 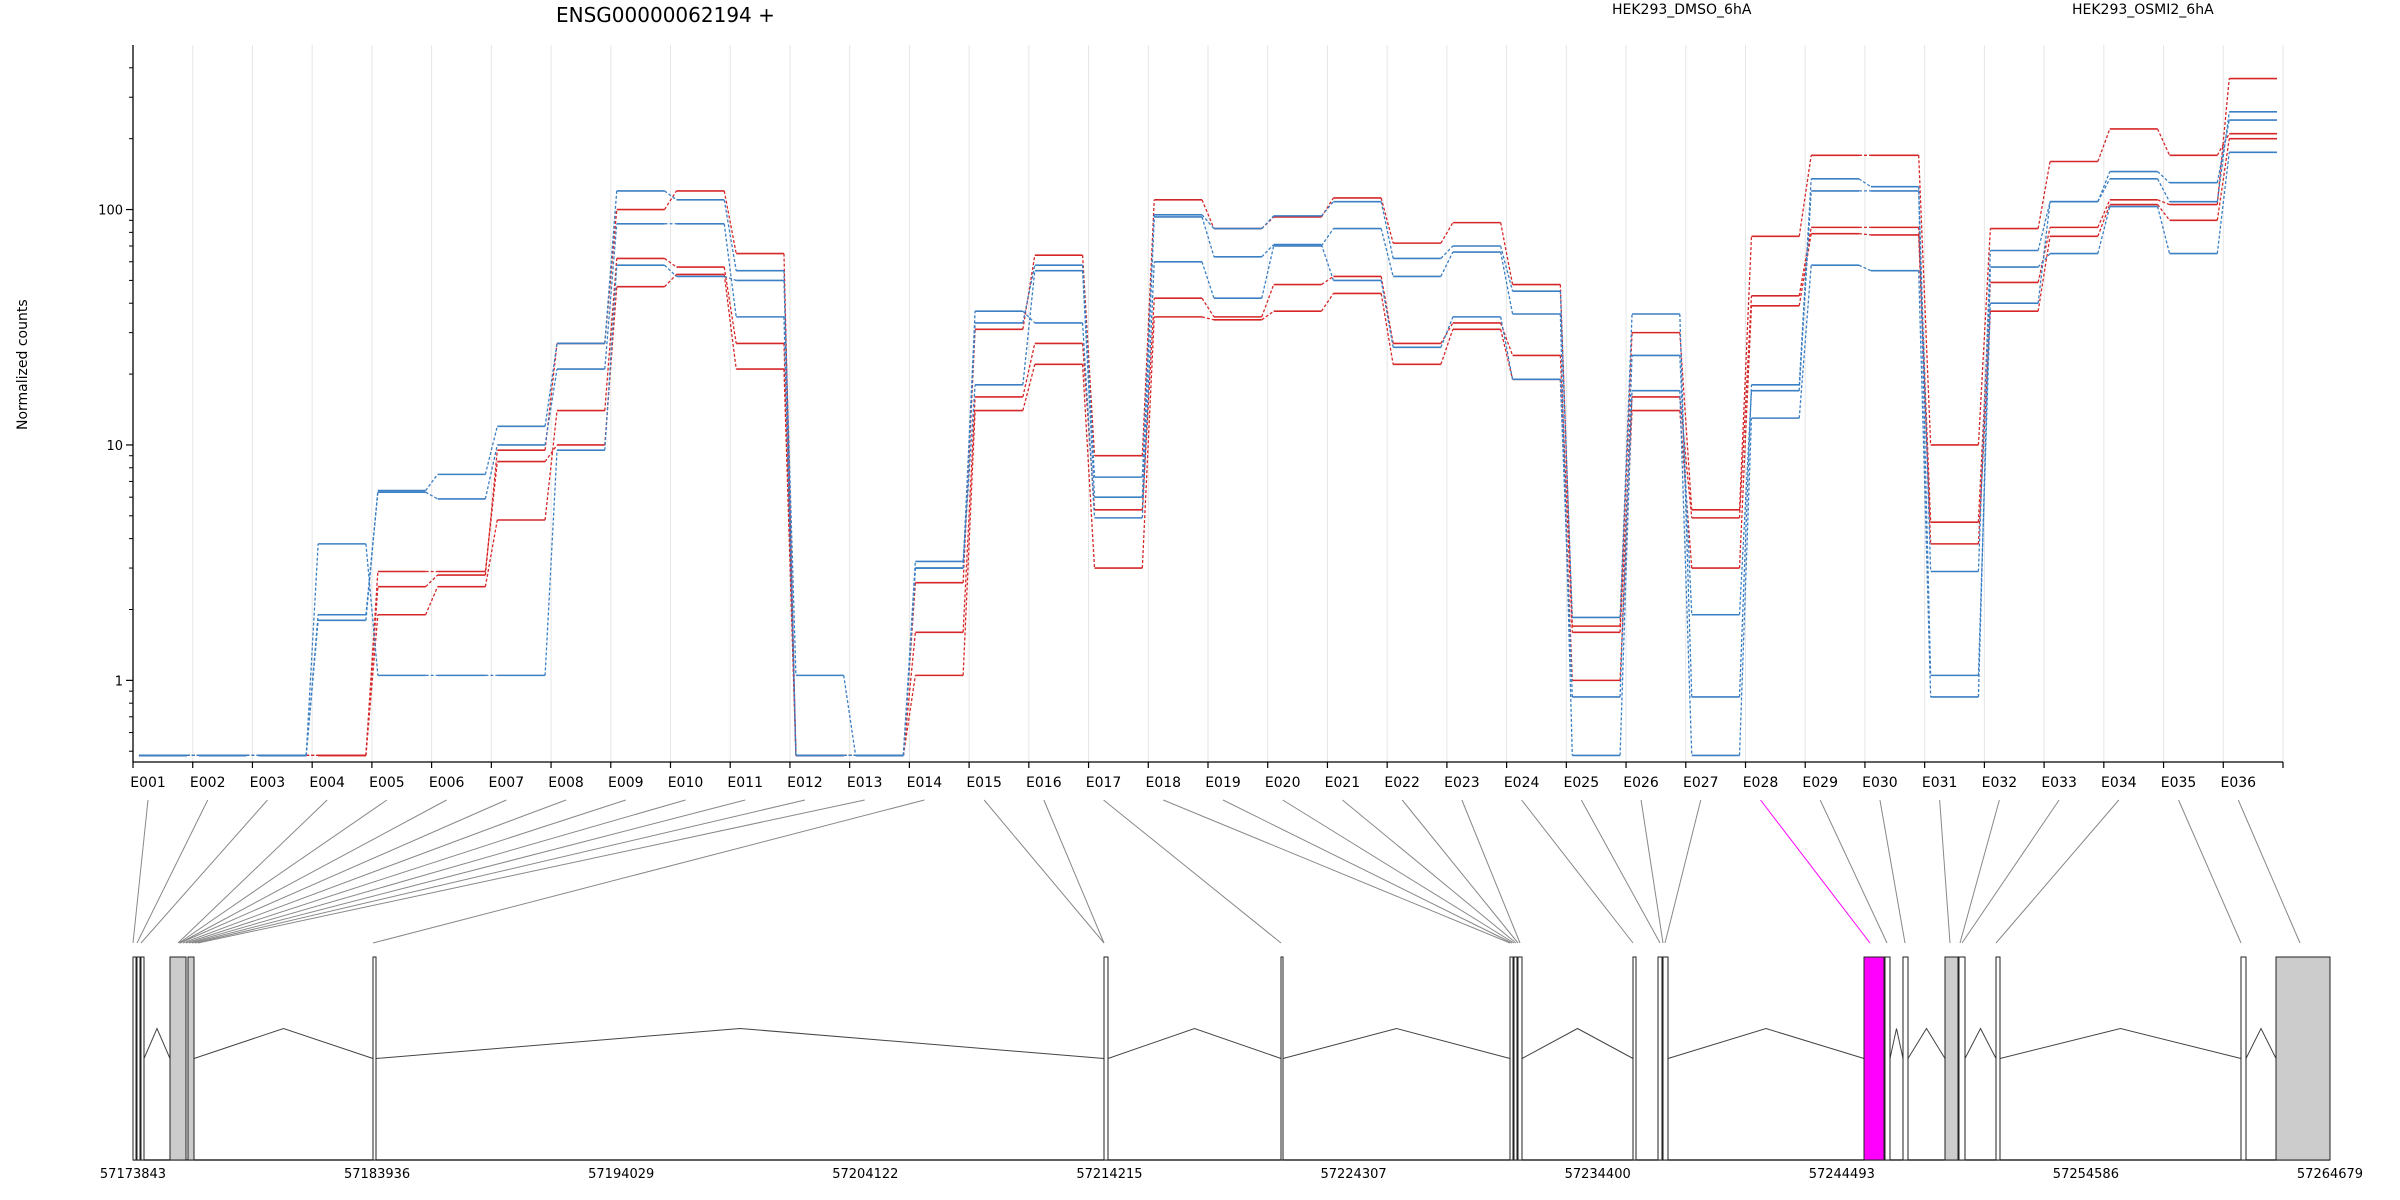 What do you see at coordinates (1462, 783) in the screenshot?
I see `exon-label: E023` at bounding box center [1462, 783].